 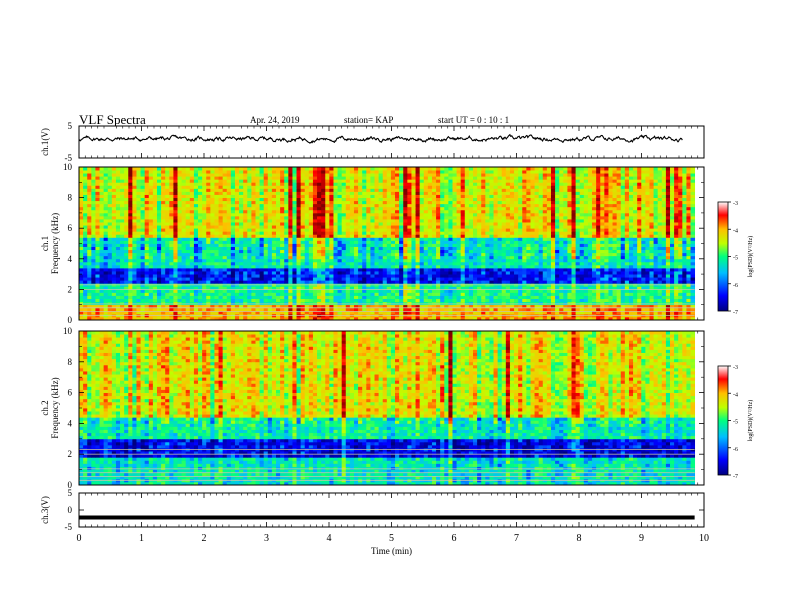 What do you see at coordinates (70, 126) in the screenshot?
I see `ch1-ytick-label: 5` at bounding box center [70, 126].